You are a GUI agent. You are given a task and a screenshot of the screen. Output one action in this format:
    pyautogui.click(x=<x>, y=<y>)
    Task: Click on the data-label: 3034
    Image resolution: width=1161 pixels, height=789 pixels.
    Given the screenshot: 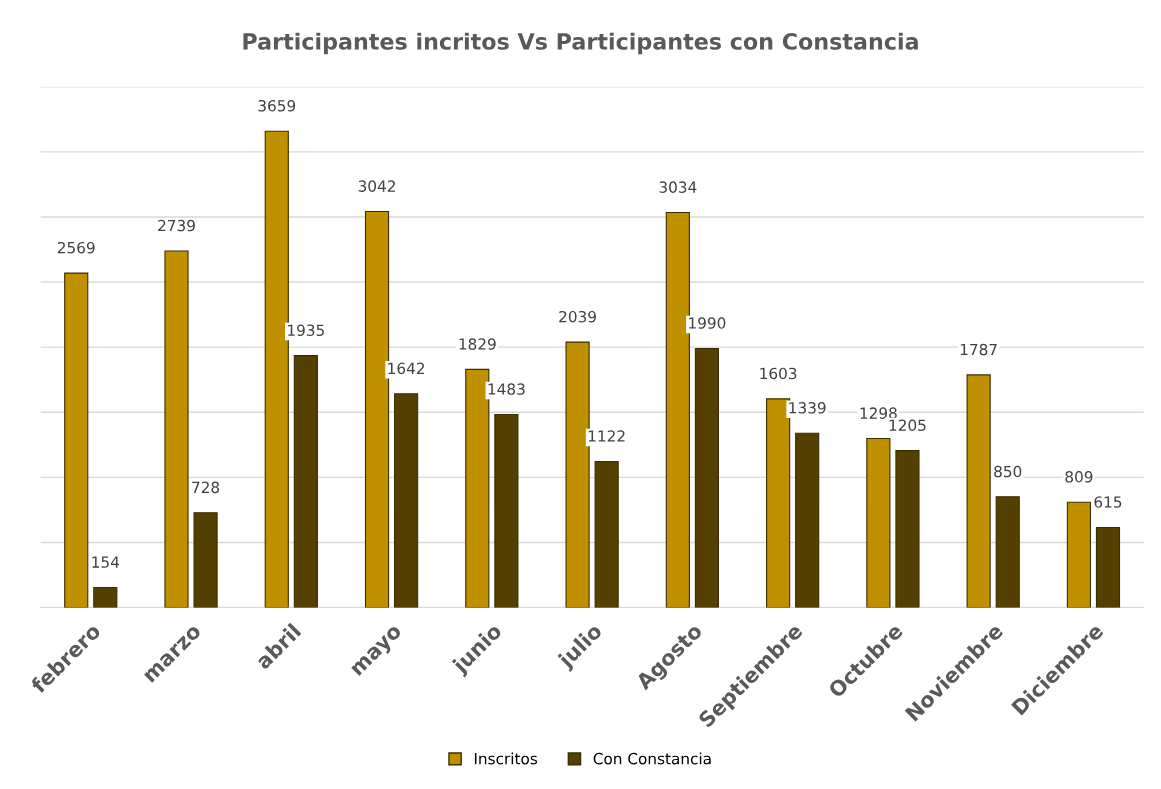 What is the action you would take?
    pyautogui.click(x=678, y=187)
    